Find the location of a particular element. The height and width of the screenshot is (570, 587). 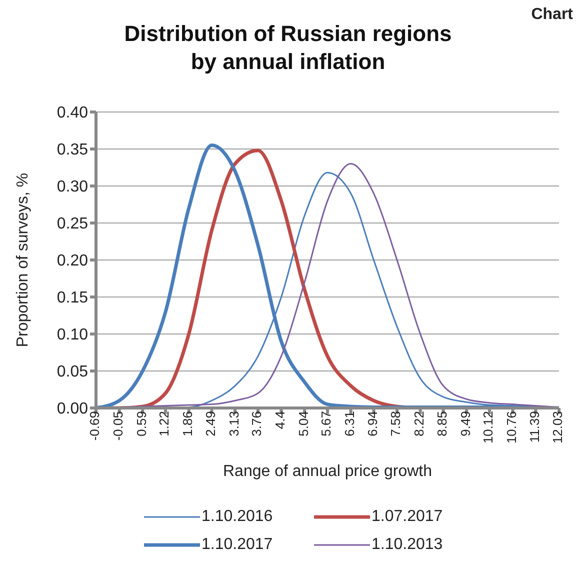

x-tick-label: 11.39 is located at coordinates (534, 427).